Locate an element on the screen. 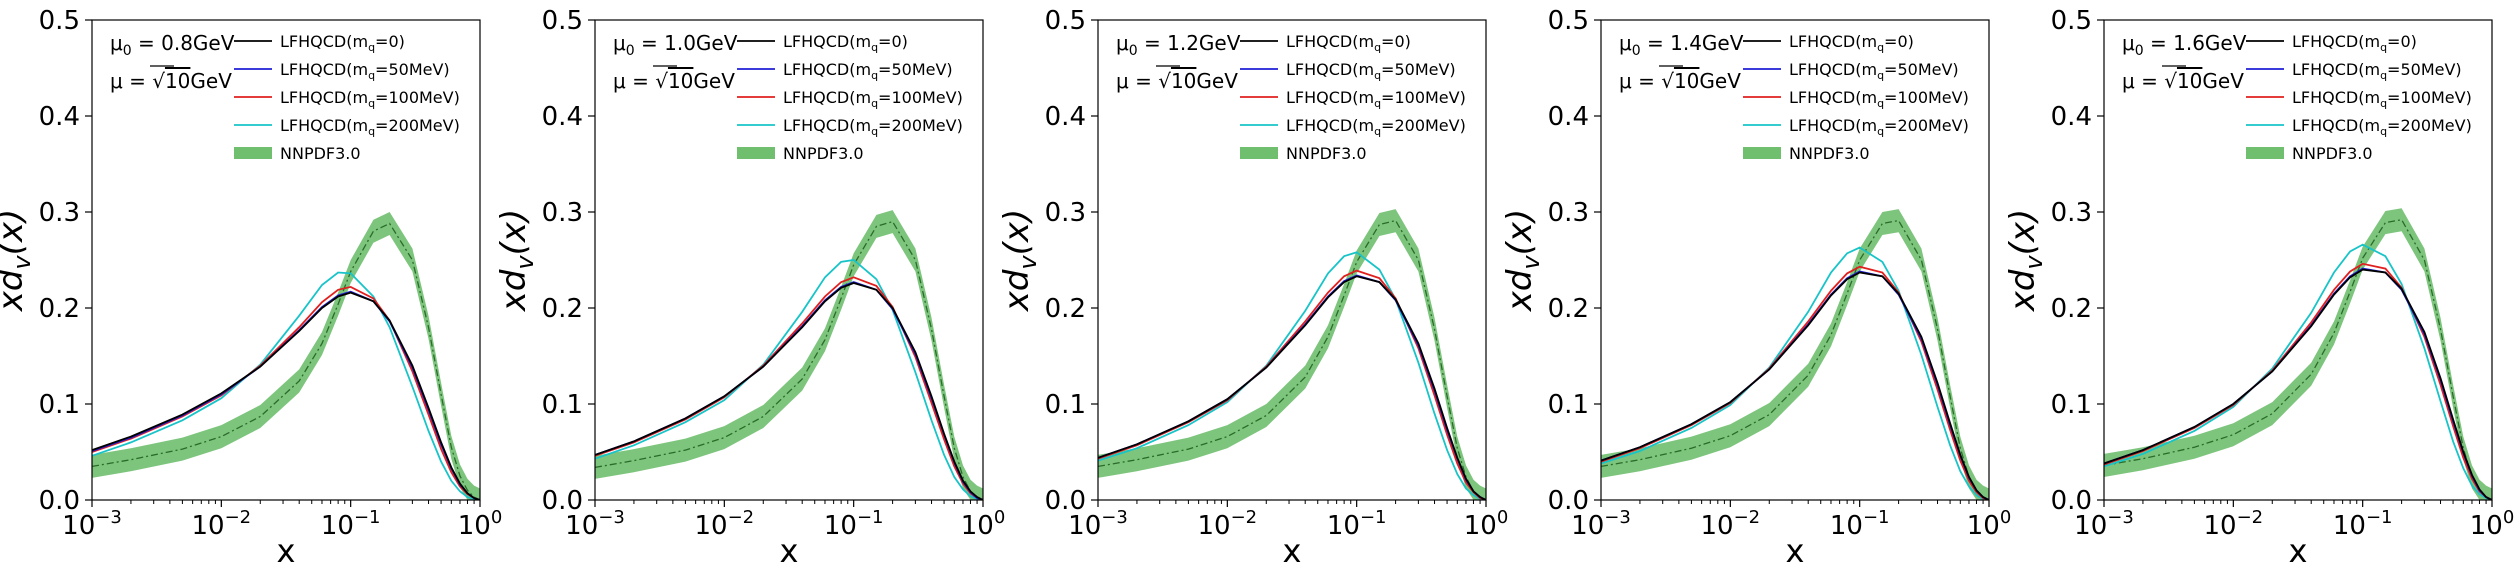 The width and height of the screenshot is (2520, 576). mu0-annotation: μ0 = 1.4GeV is located at coordinates (1681, 45).